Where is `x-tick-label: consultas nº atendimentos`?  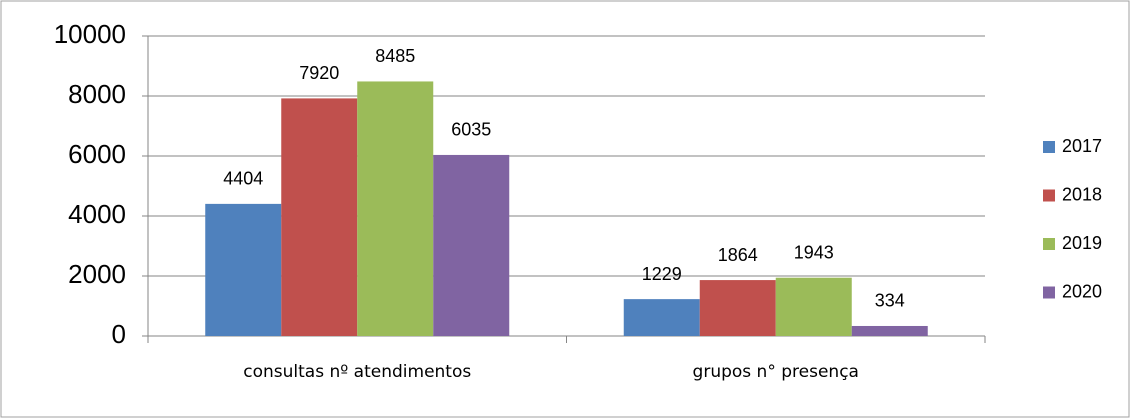 x-tick-label: consultas nº atendimentos is located at coordinates (357, 372).